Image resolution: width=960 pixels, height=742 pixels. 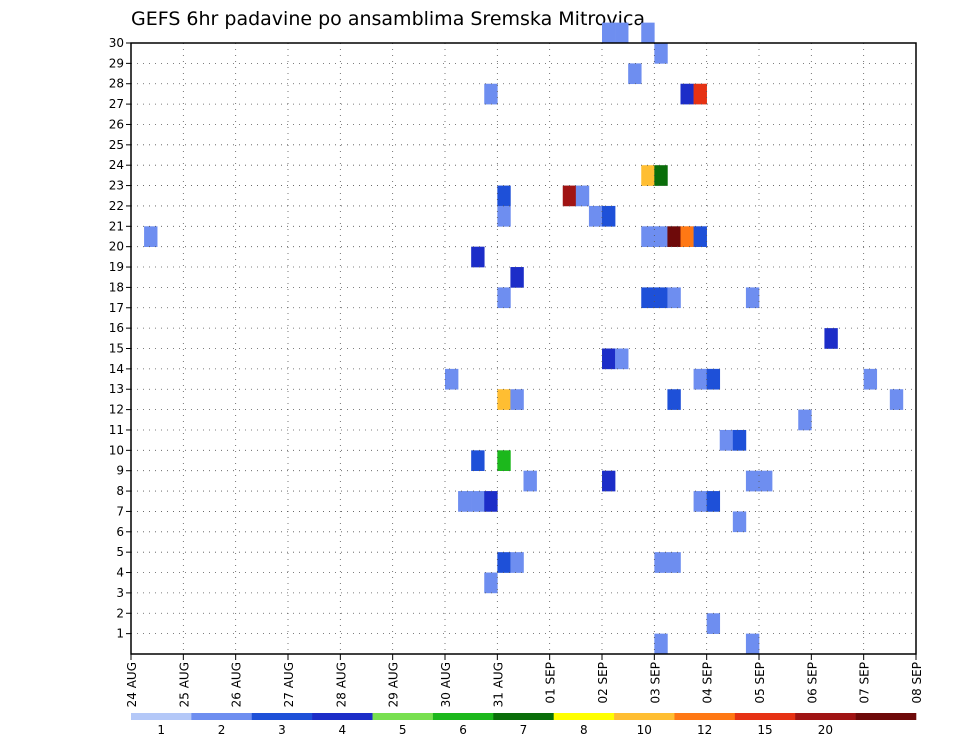 What do you see at coordinates (644, 730) in the screenshot?
I see `colorbar-label: 10` at bounding box center [644, 730].